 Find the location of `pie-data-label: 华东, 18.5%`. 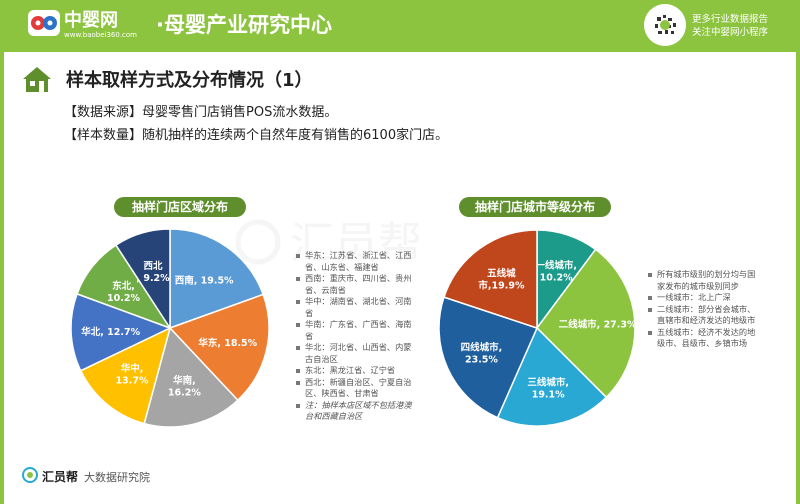

pie-data-label: 华东, 18.5% is located at coordinates (227, 343).